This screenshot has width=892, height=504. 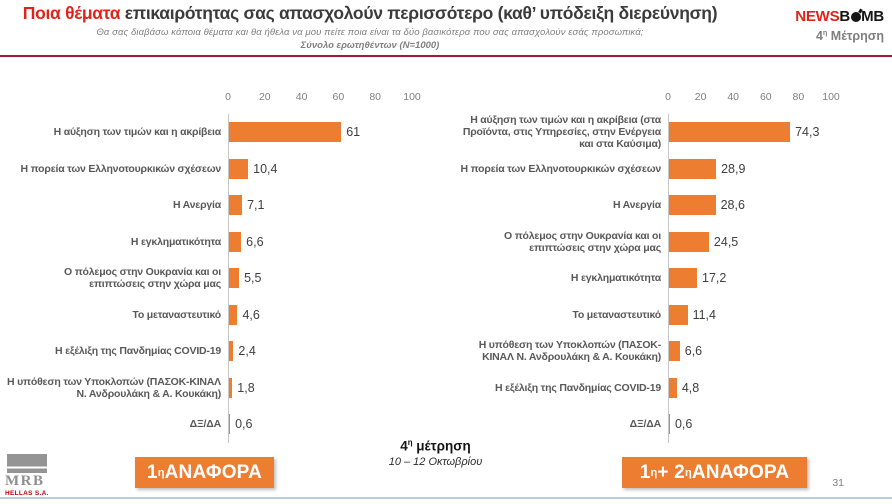 I want to click on page-number: 31, so click(x=838, y=483).